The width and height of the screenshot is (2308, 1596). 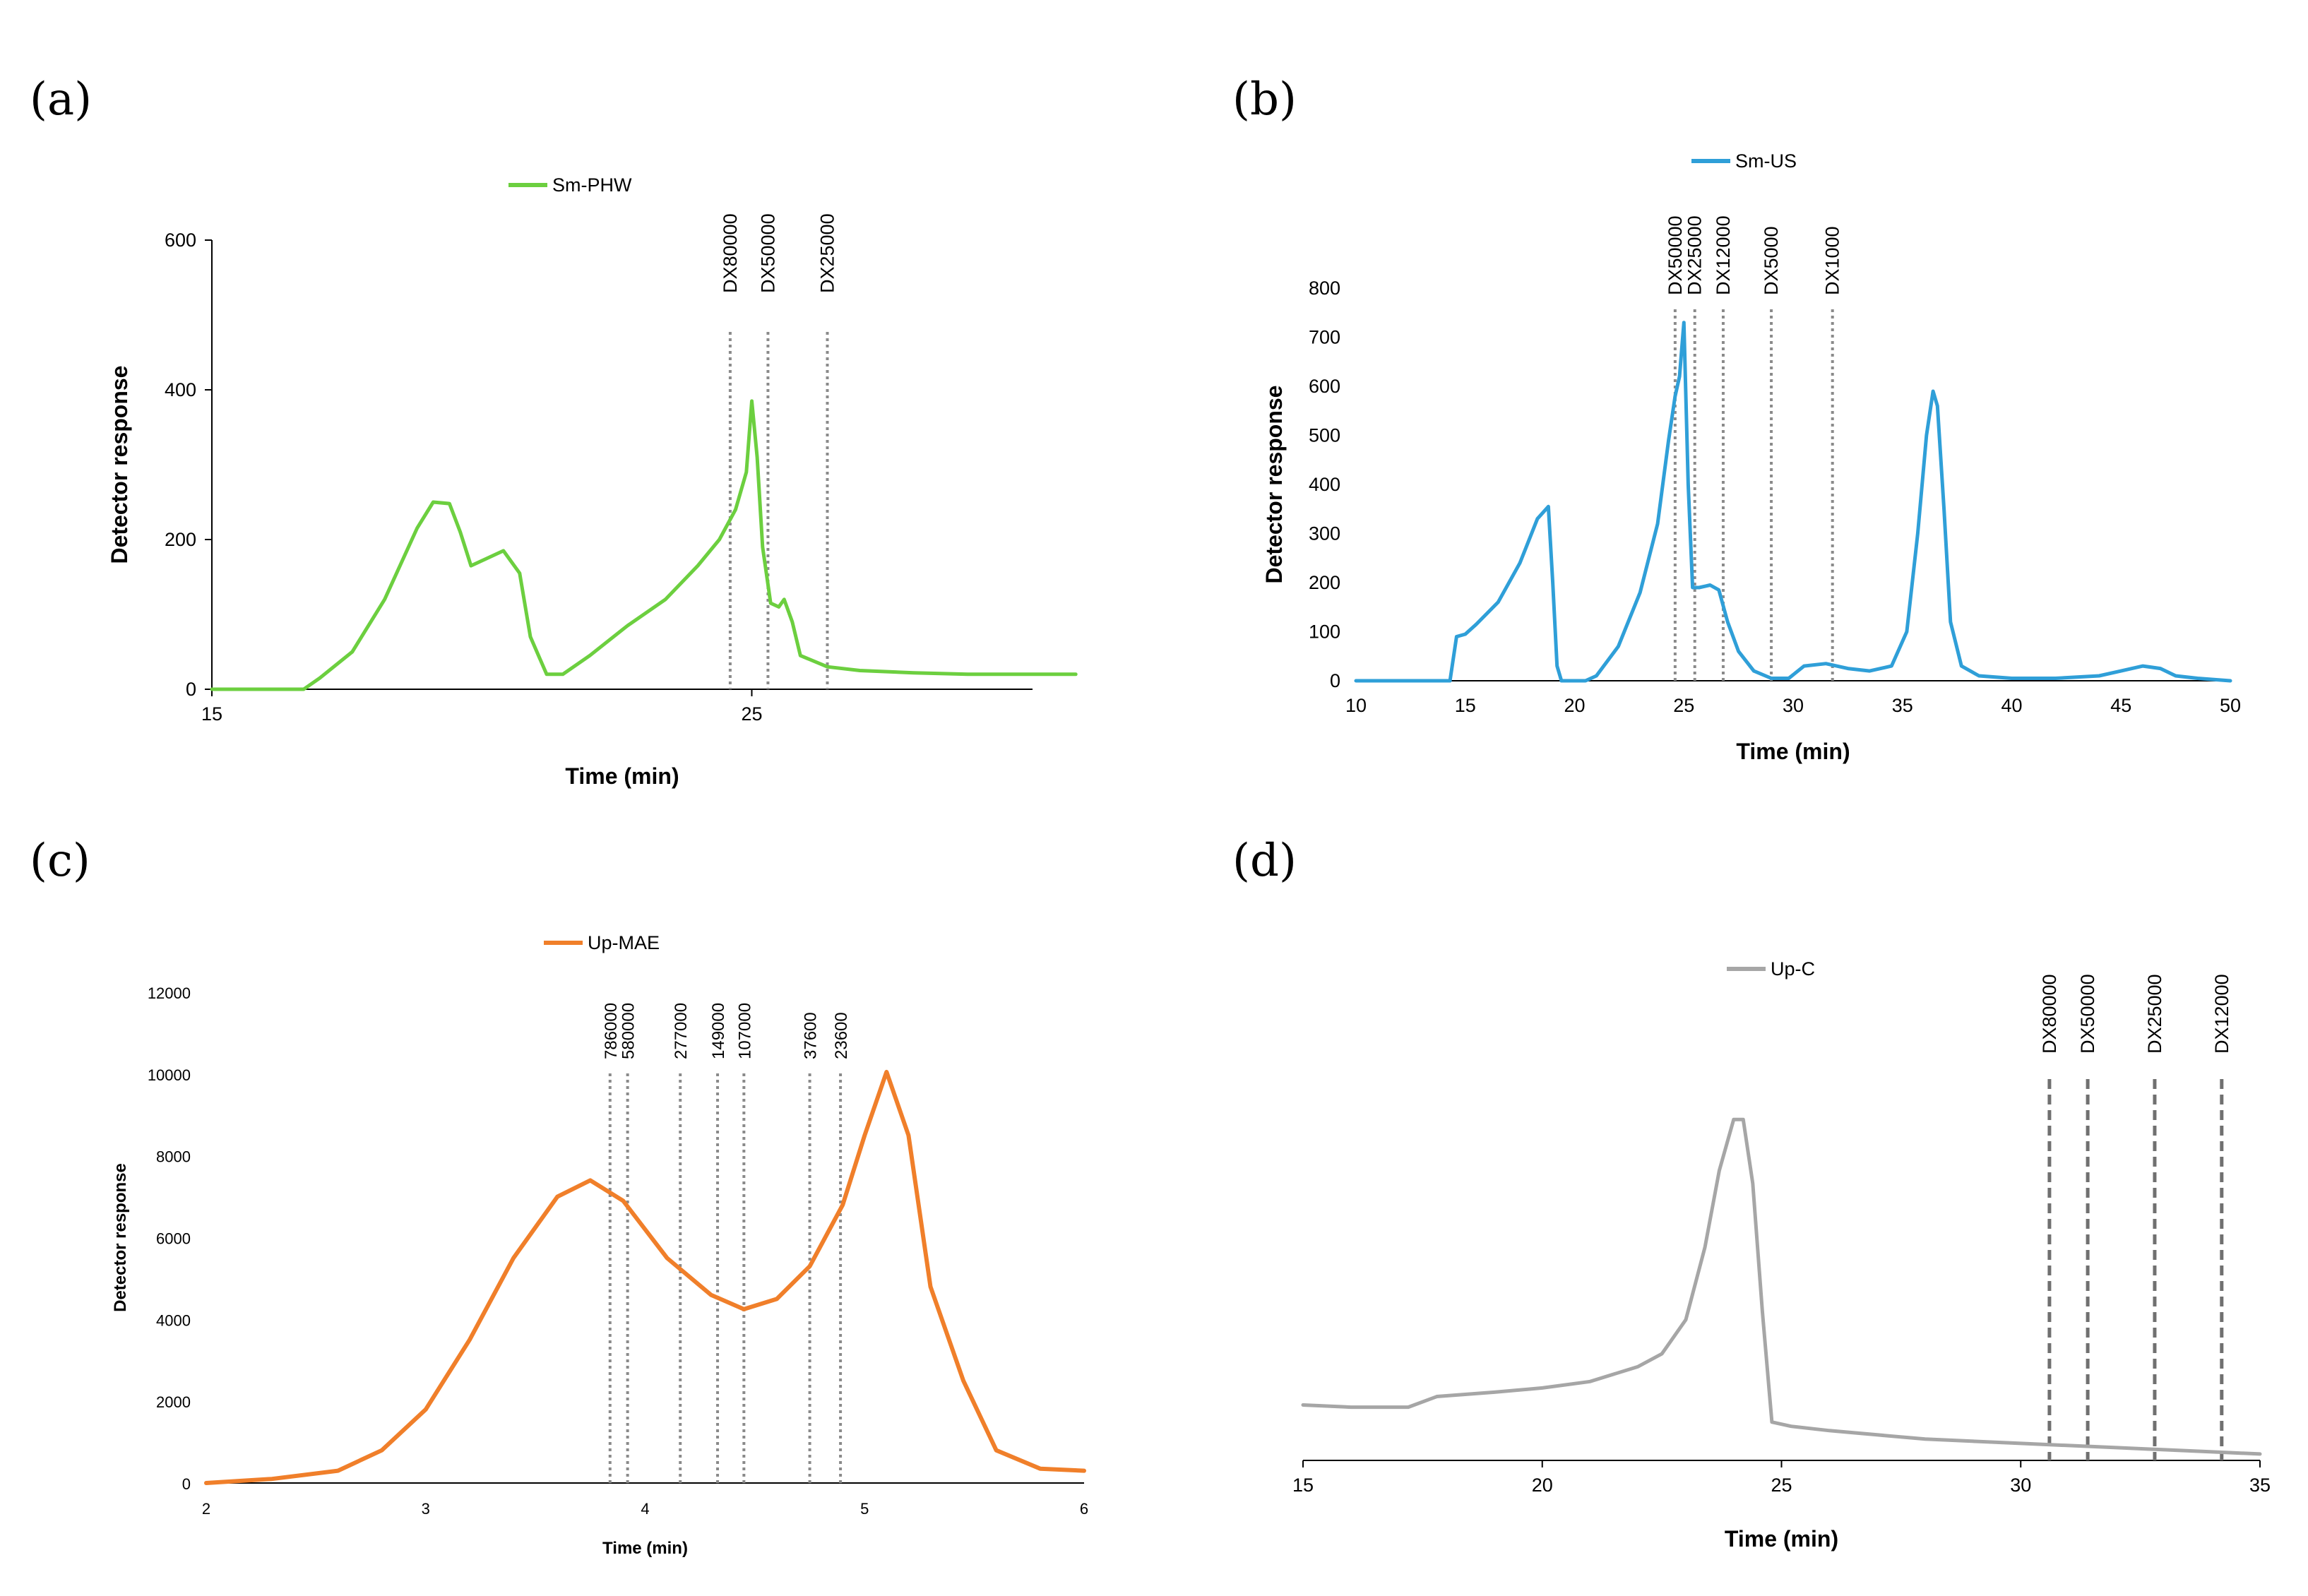 I want to click on marker-label: 23600, so click(x=842, y=1035).